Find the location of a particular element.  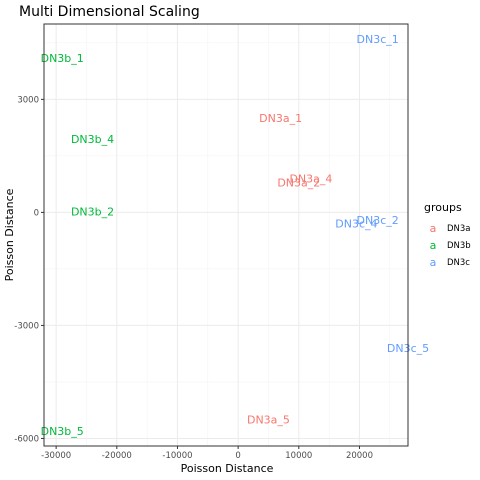

x-axis-title: Poisson Distance is located at coordinates (227, 468).